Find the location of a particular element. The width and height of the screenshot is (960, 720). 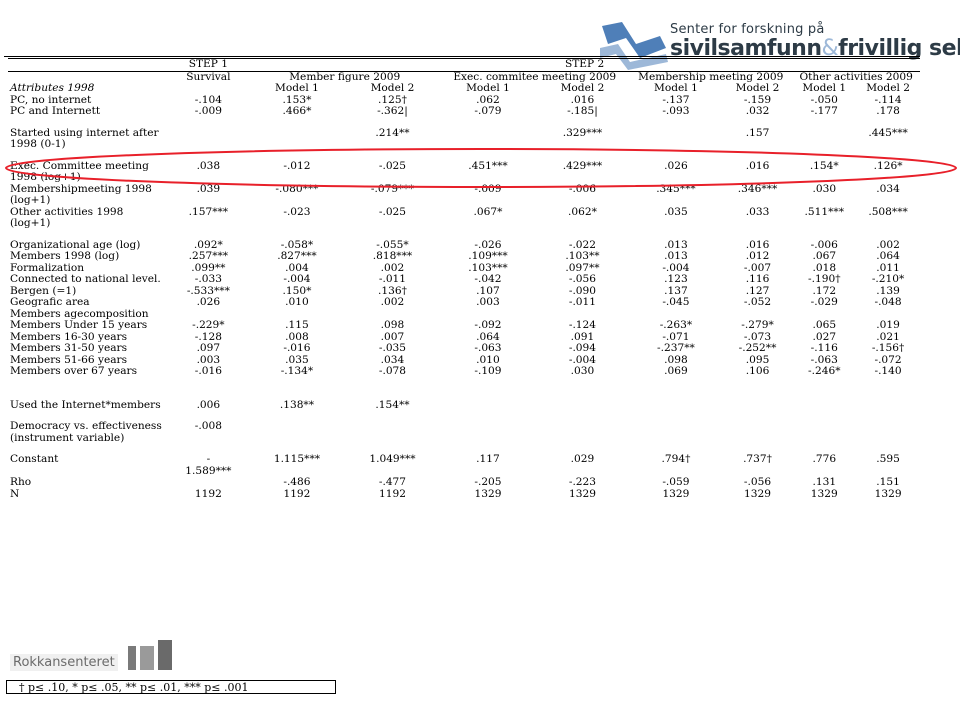

table-cell: .006 is located at coordinates (208, 404).